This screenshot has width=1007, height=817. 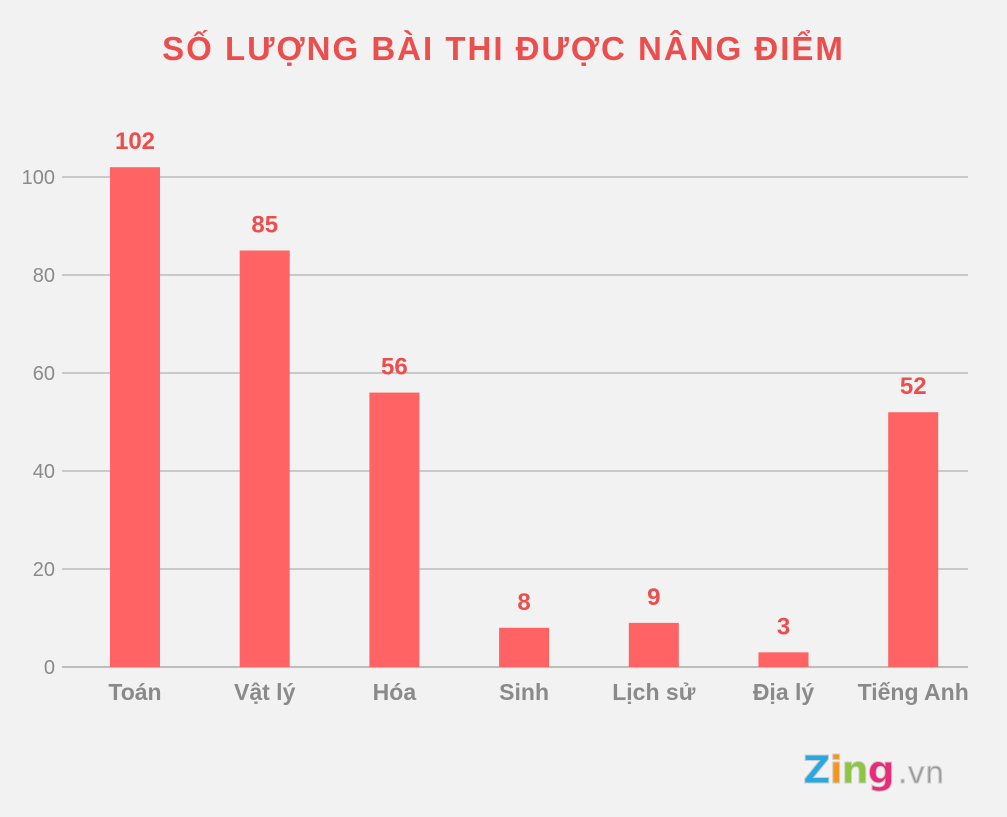 I want to click on logo-letter: Z, so click(x=817, y=770).